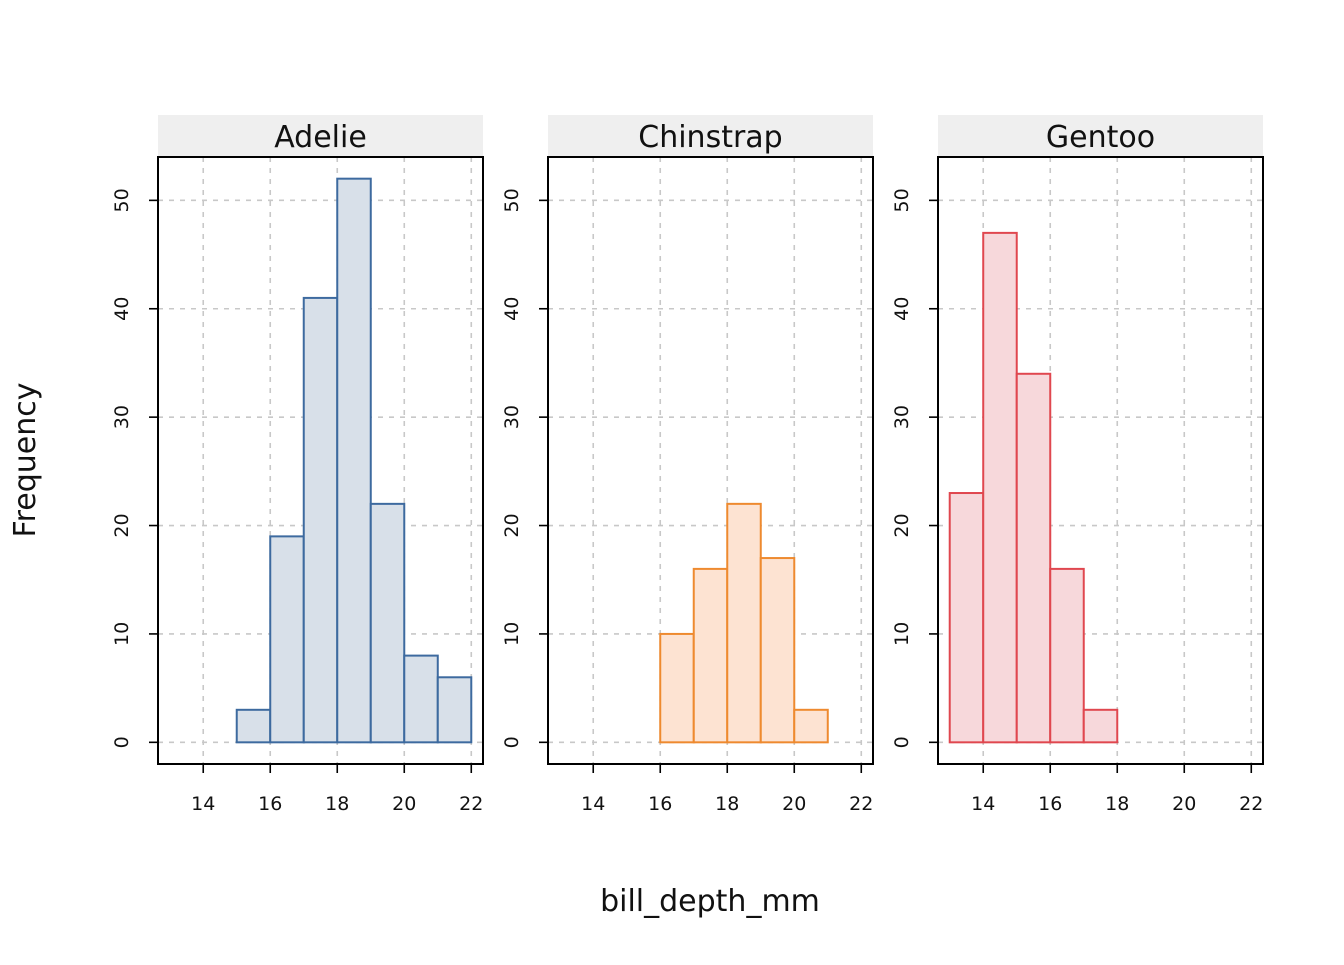 This screenshot has width=1344, height=965. I want to click on strip-label: Chinstrap, so click(710, 137).